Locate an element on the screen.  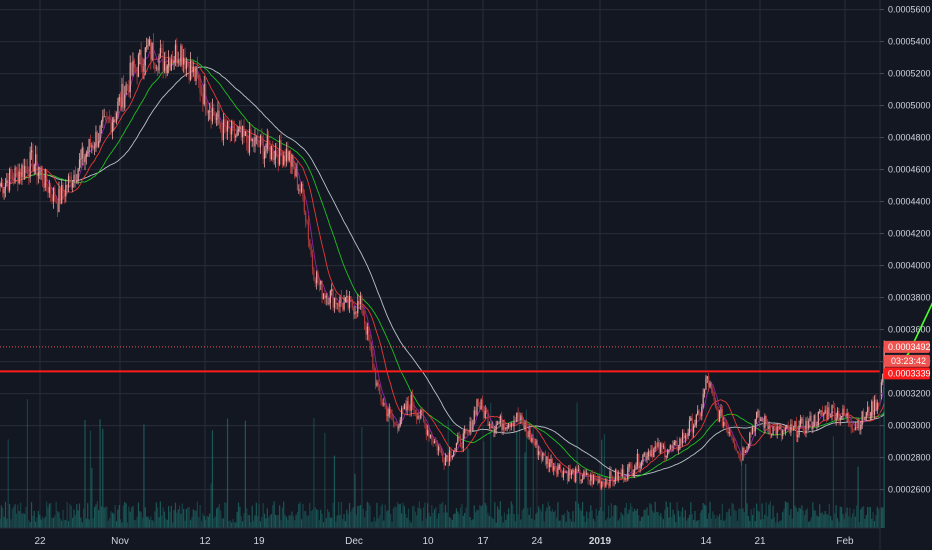
y-tick-label-13: 0.0005200 is located at coordinates (909, 74).